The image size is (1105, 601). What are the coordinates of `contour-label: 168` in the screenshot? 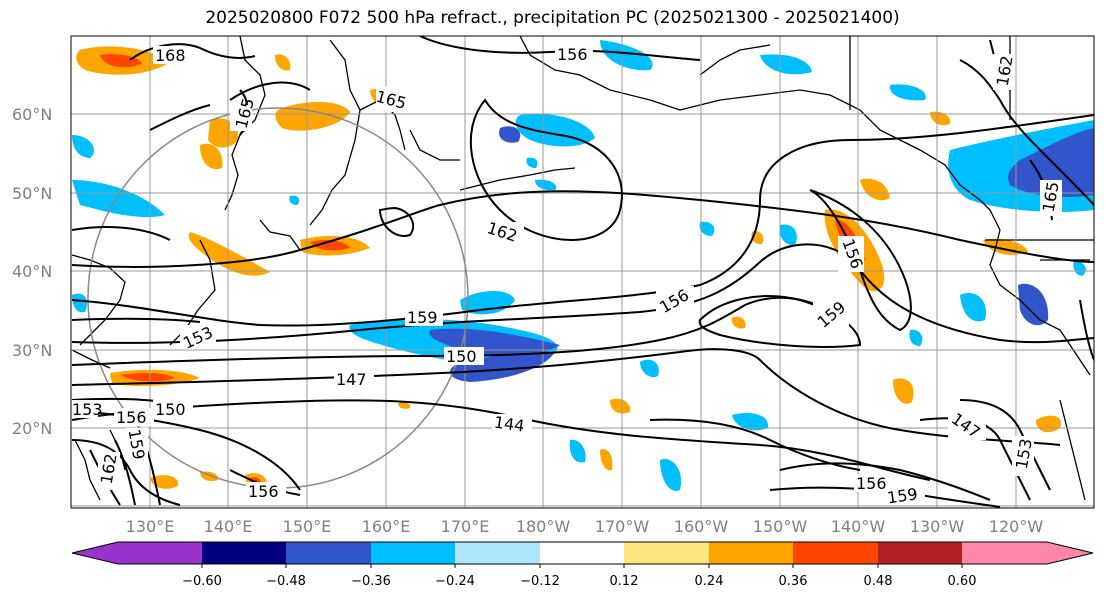 It's located at (170, 55).